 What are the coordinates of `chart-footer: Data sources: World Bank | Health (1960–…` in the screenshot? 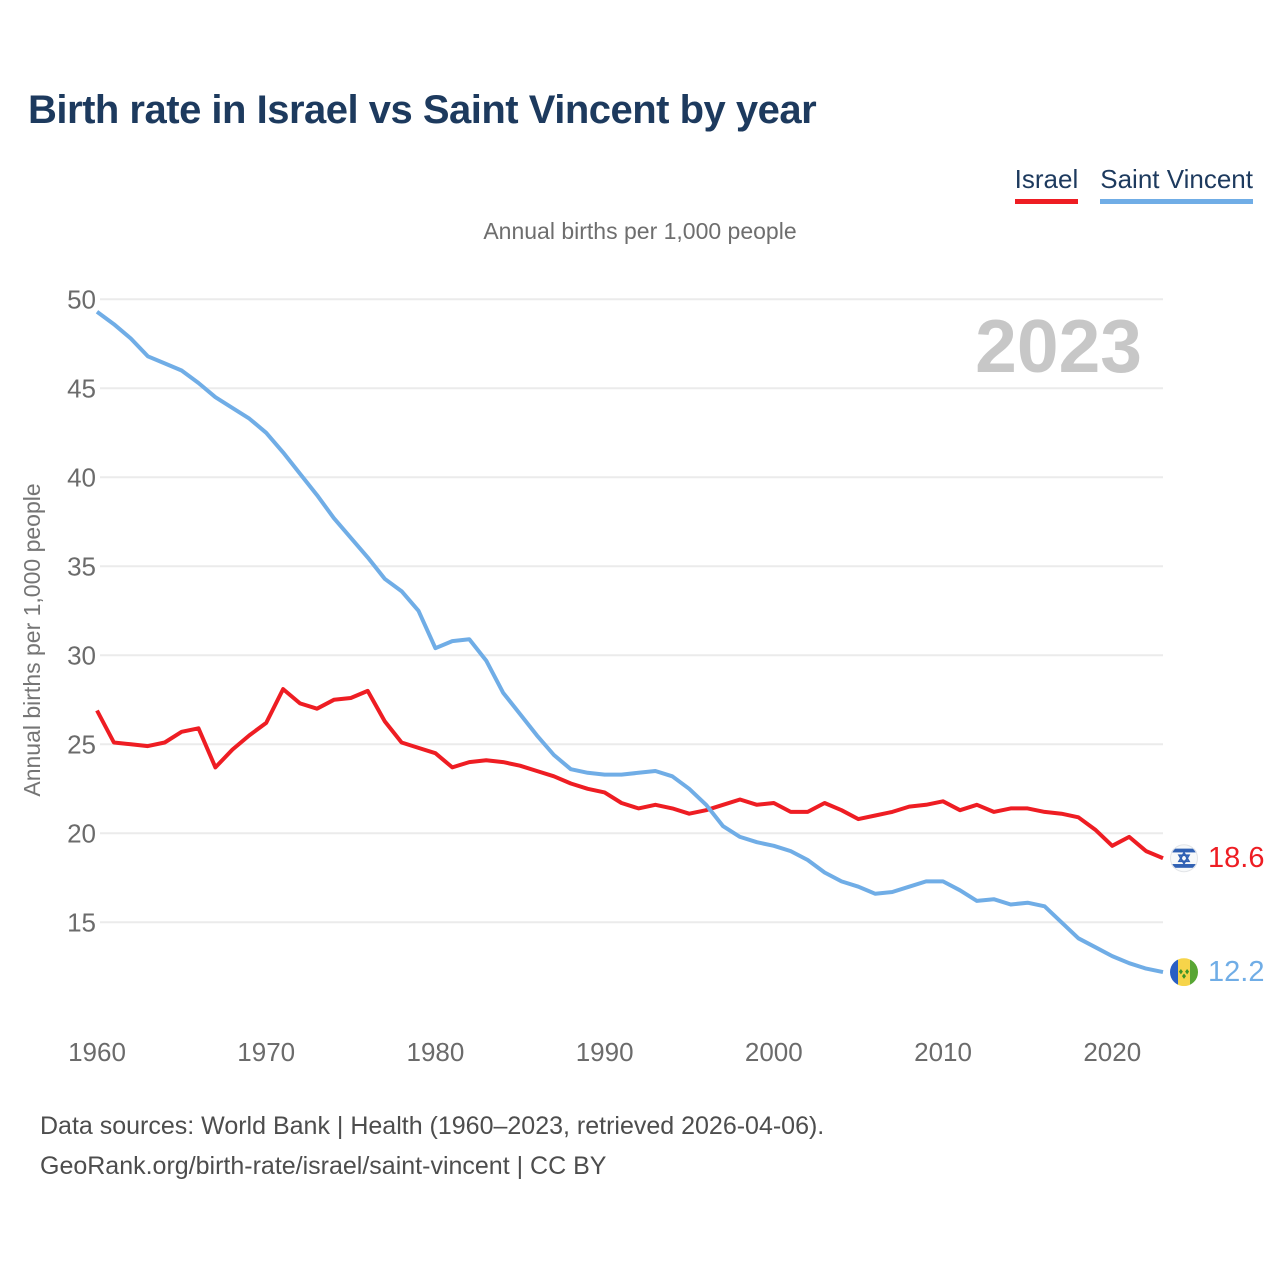 It's located at (432, 1146).